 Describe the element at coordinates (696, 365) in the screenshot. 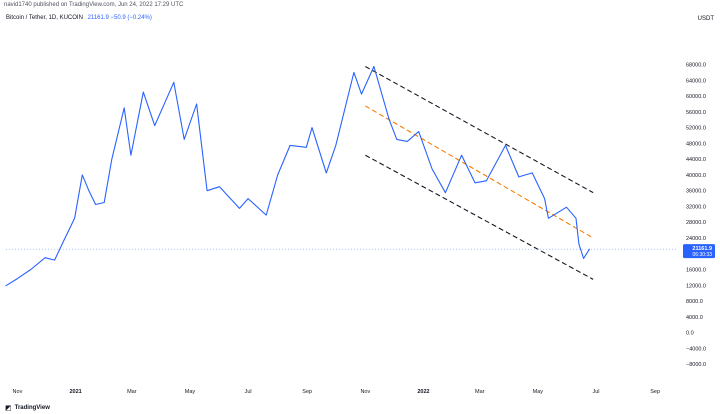

I see `y-tick-label: −8000.0` at that location.